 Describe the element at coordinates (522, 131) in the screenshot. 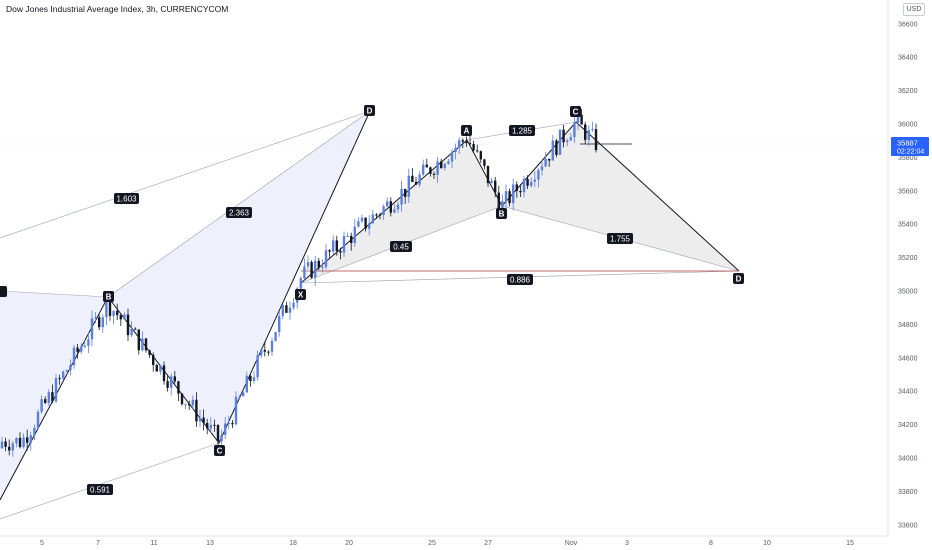

I see `svg-text: 1.285` at that location.